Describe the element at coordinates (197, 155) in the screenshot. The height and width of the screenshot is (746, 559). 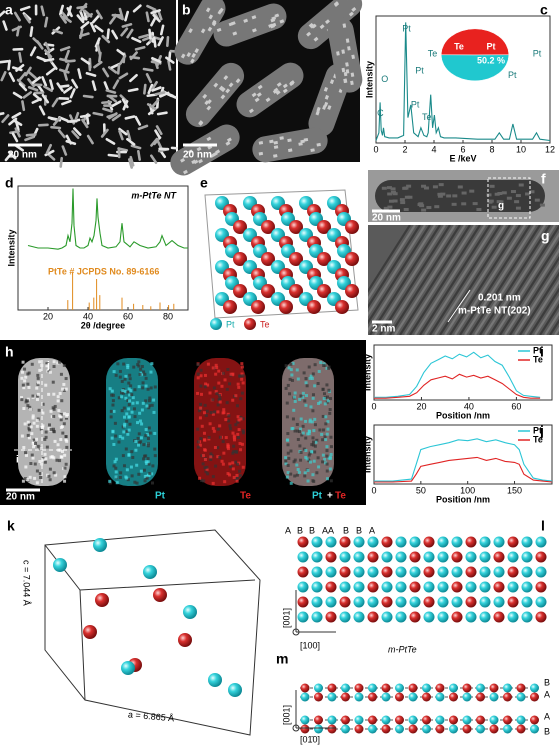
I see `scale-label: 20 nm` at that location.